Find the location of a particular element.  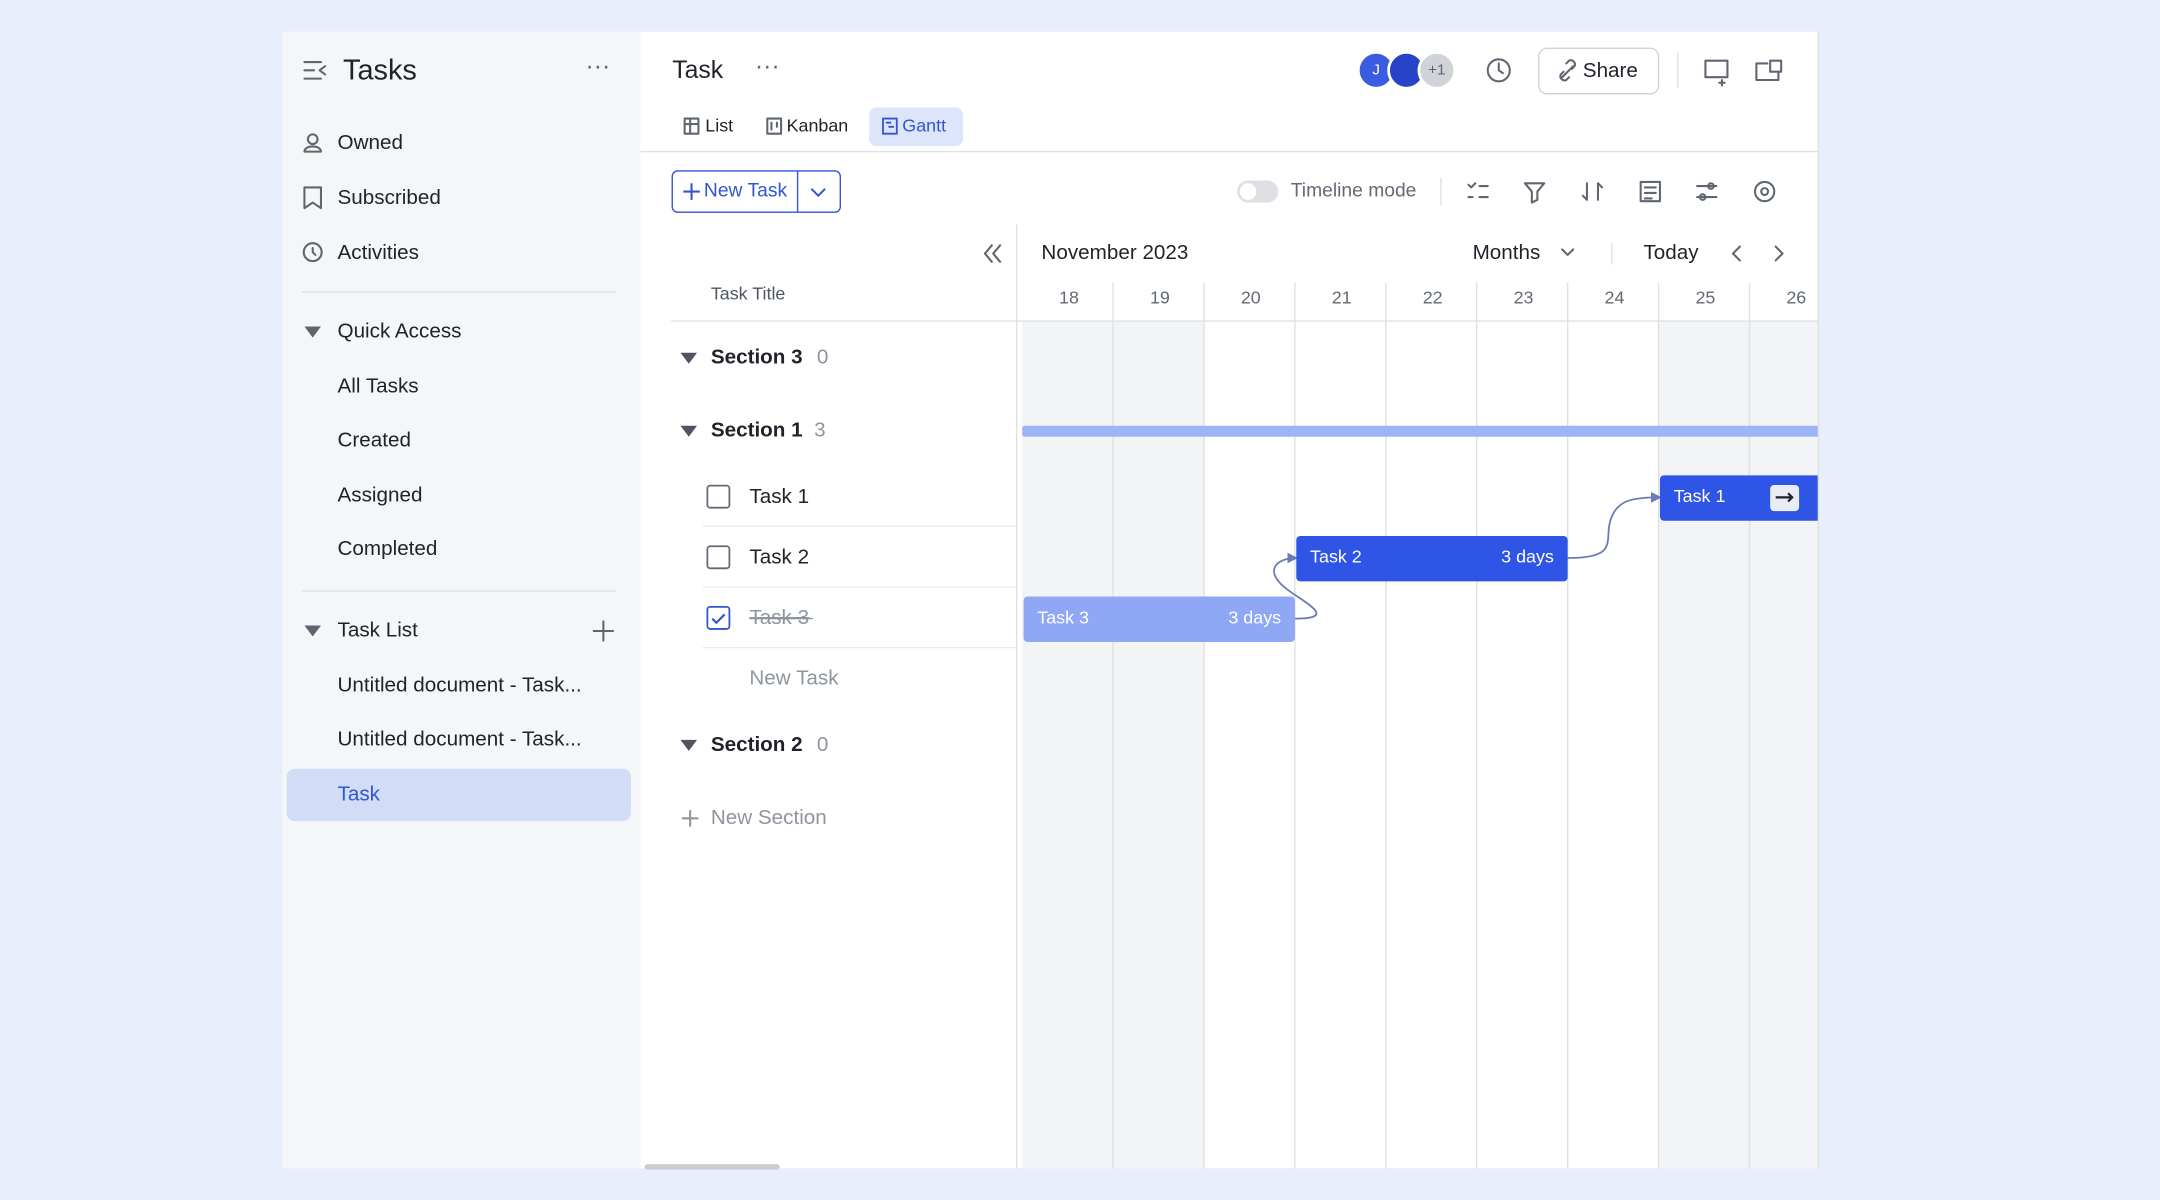

avatar: J is located at coordinates (1376, 69).